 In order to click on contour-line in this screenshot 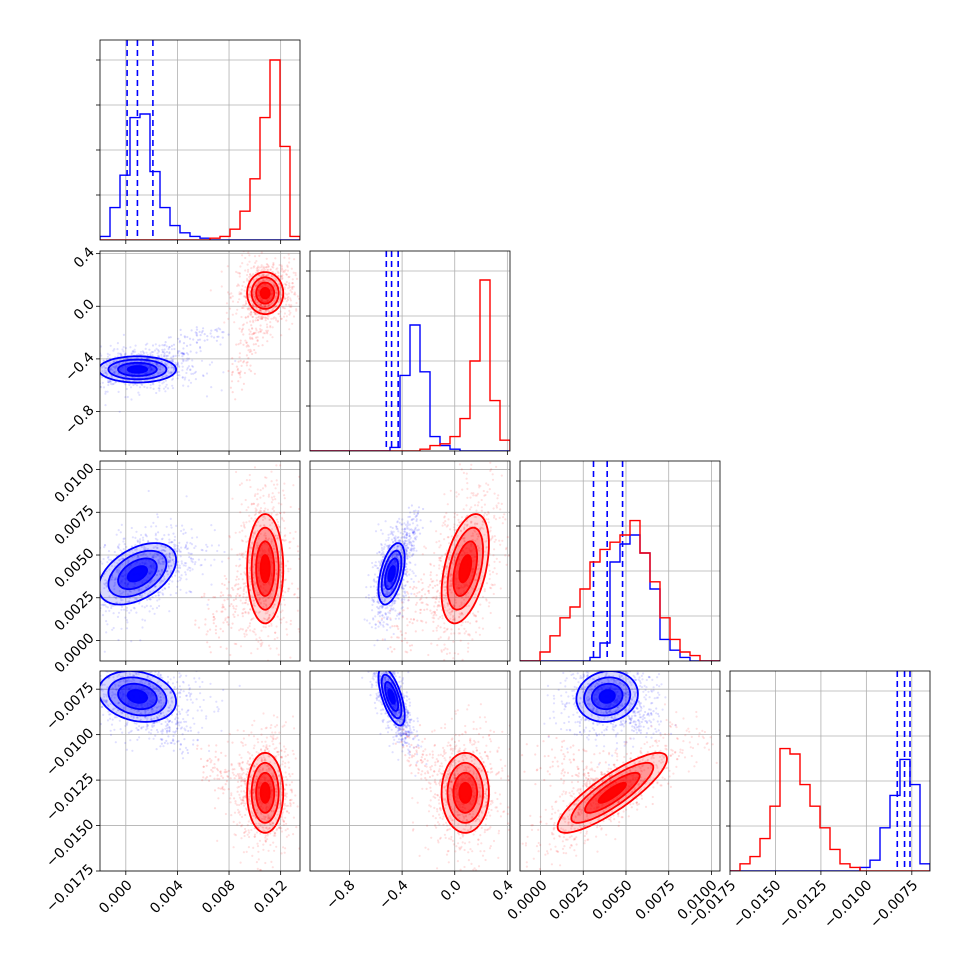, I will do `click(265, 569)`.